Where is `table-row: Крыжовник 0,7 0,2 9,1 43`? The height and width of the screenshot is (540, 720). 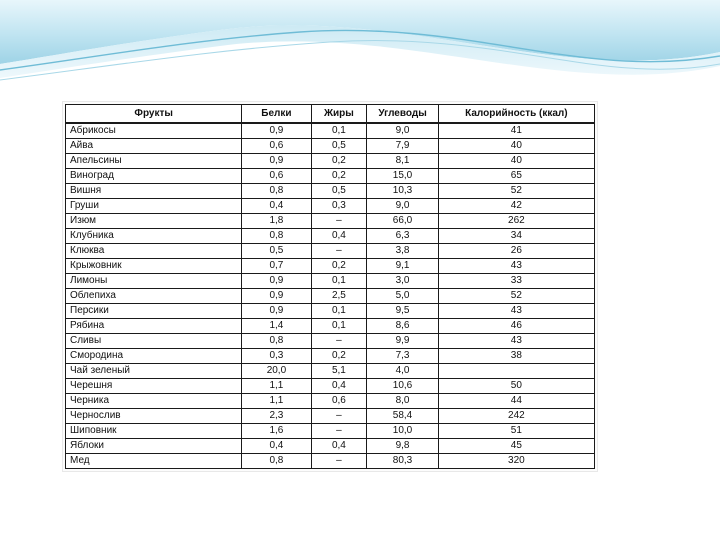 table-row: Крыжовник 0,7 0,2 9,1 43 is located at coordinates (330, 266).